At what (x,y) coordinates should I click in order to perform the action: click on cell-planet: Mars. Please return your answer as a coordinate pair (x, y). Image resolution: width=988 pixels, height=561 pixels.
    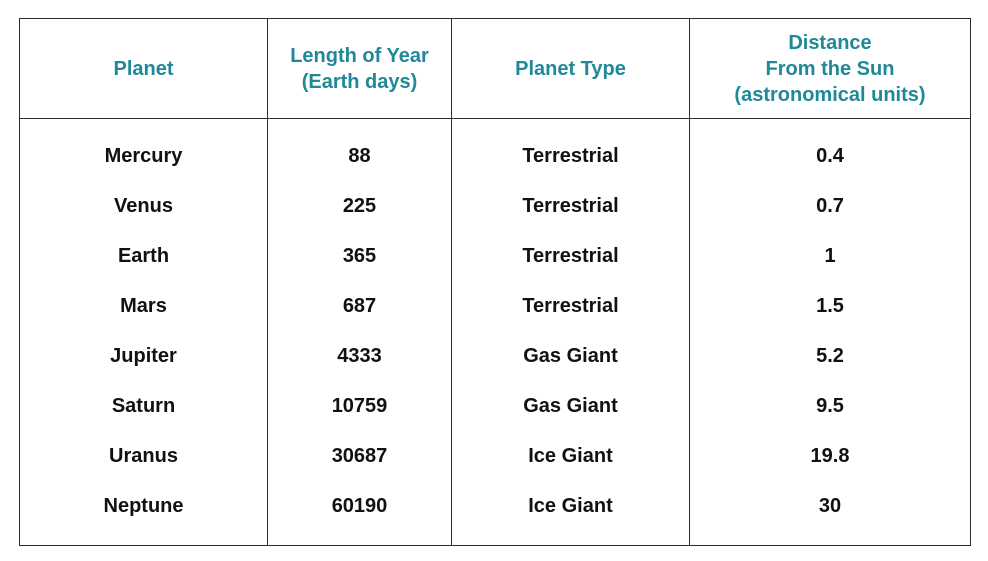
    Looking at the image, I should click on (143, 306).